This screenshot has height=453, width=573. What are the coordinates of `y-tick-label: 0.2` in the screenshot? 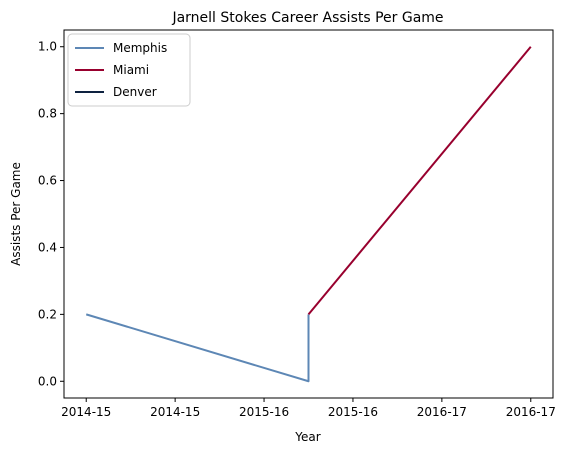 It's located at (47, 314).